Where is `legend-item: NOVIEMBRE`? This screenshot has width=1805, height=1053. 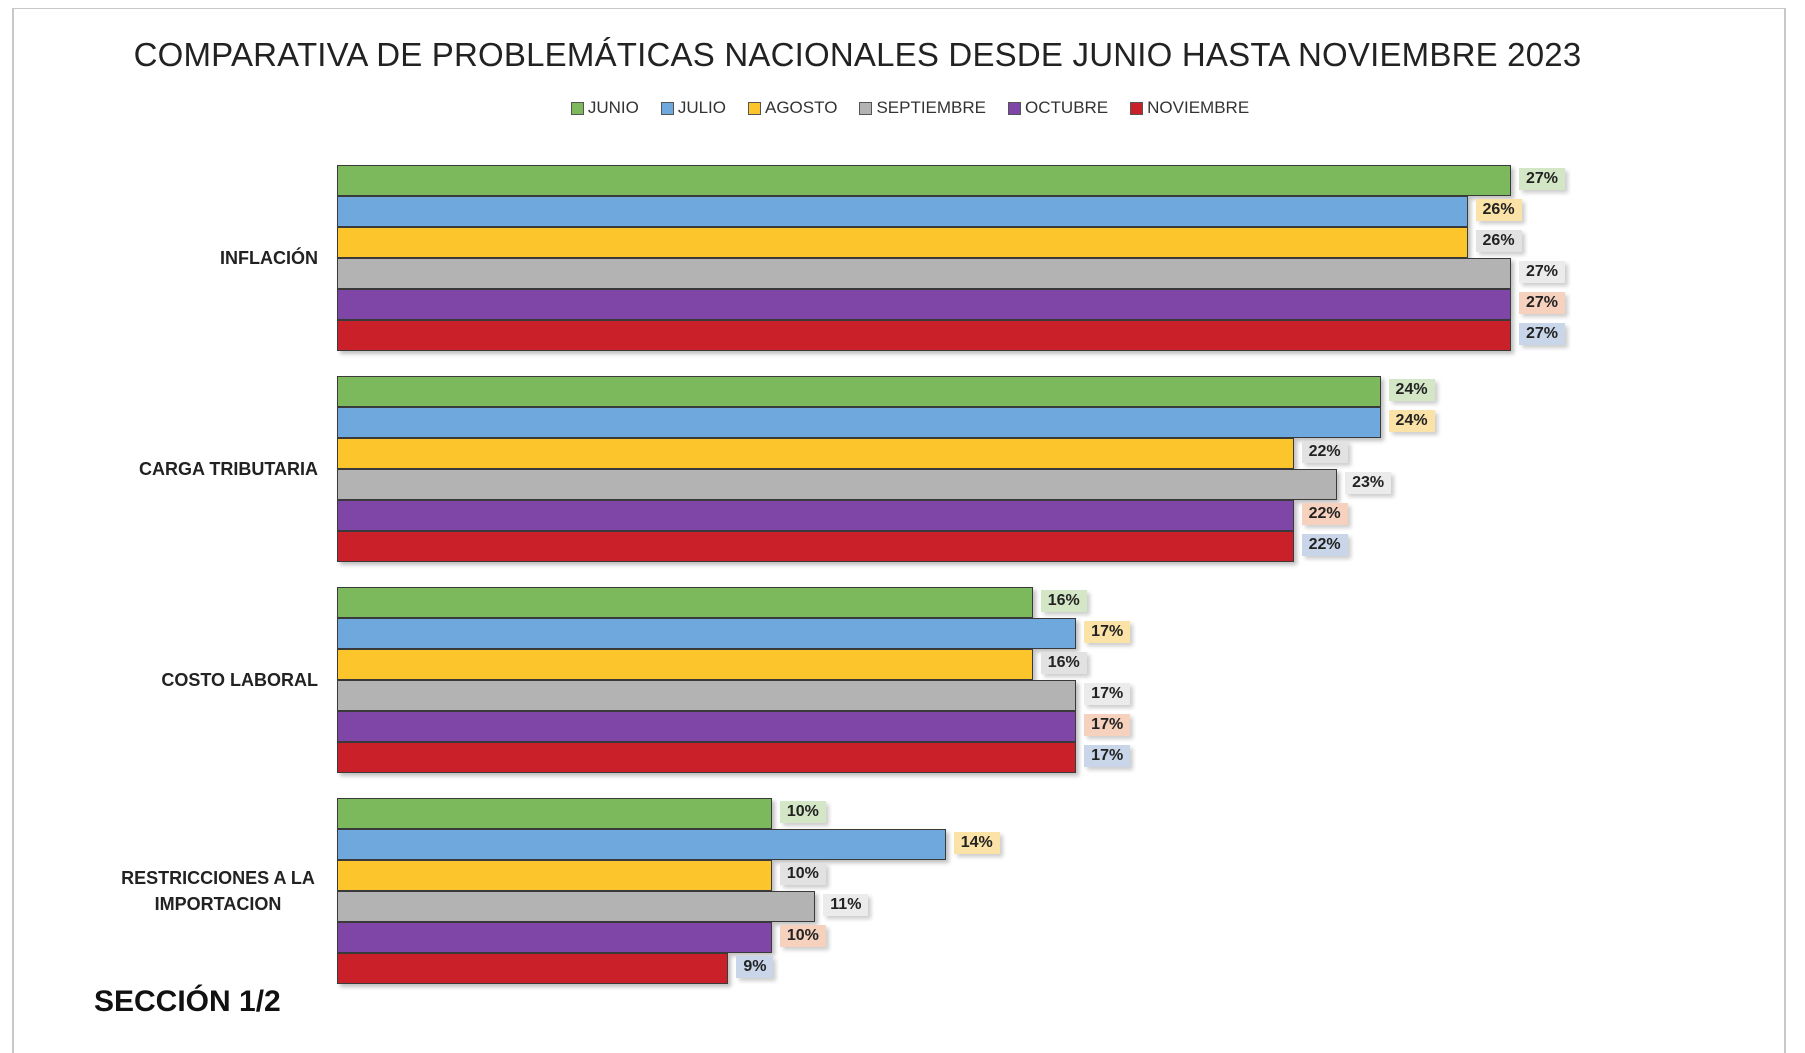 legend-item: NOVIEMBRE is located at coordinates (1189, 108).